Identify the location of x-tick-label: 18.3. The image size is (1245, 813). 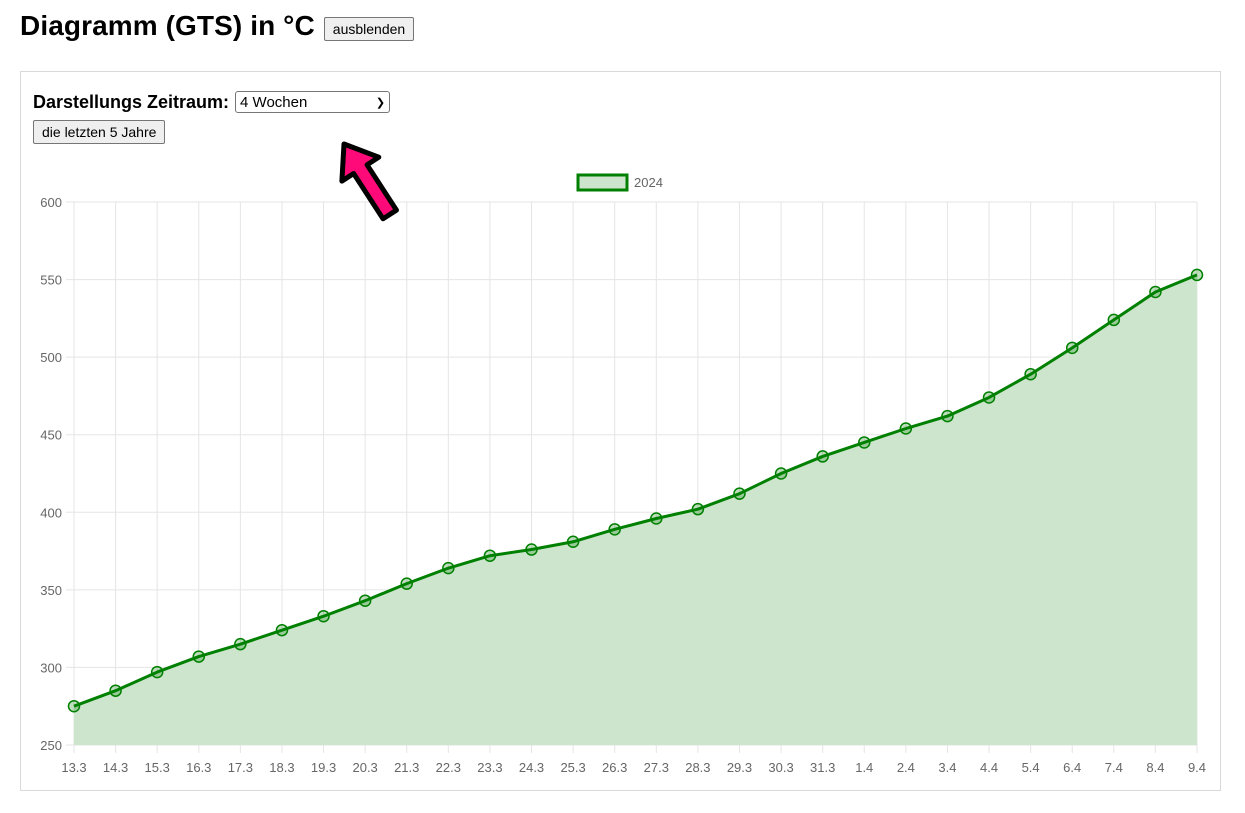
(281, 767).